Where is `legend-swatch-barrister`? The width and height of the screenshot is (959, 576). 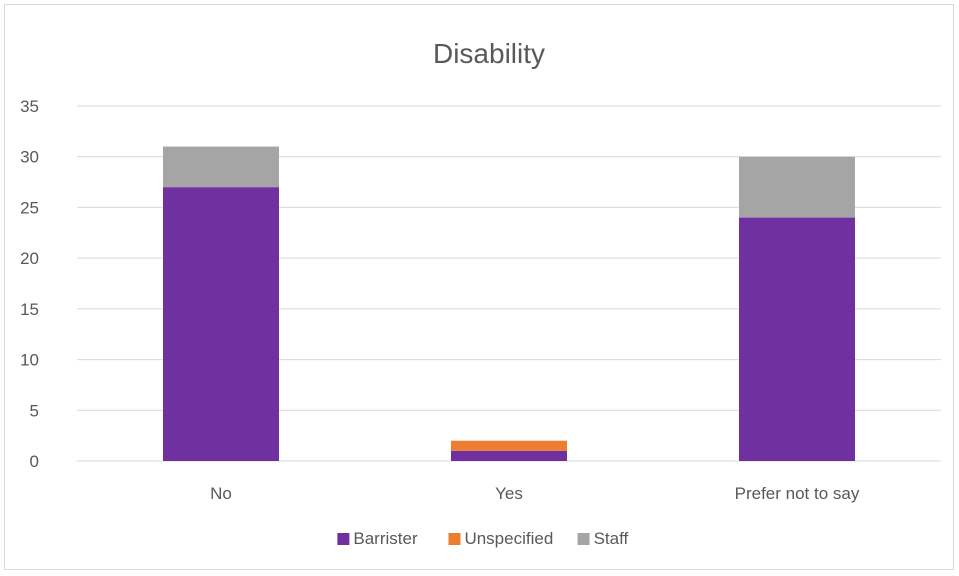
legend-swatch-barrister is located at coordinates (343, 539).